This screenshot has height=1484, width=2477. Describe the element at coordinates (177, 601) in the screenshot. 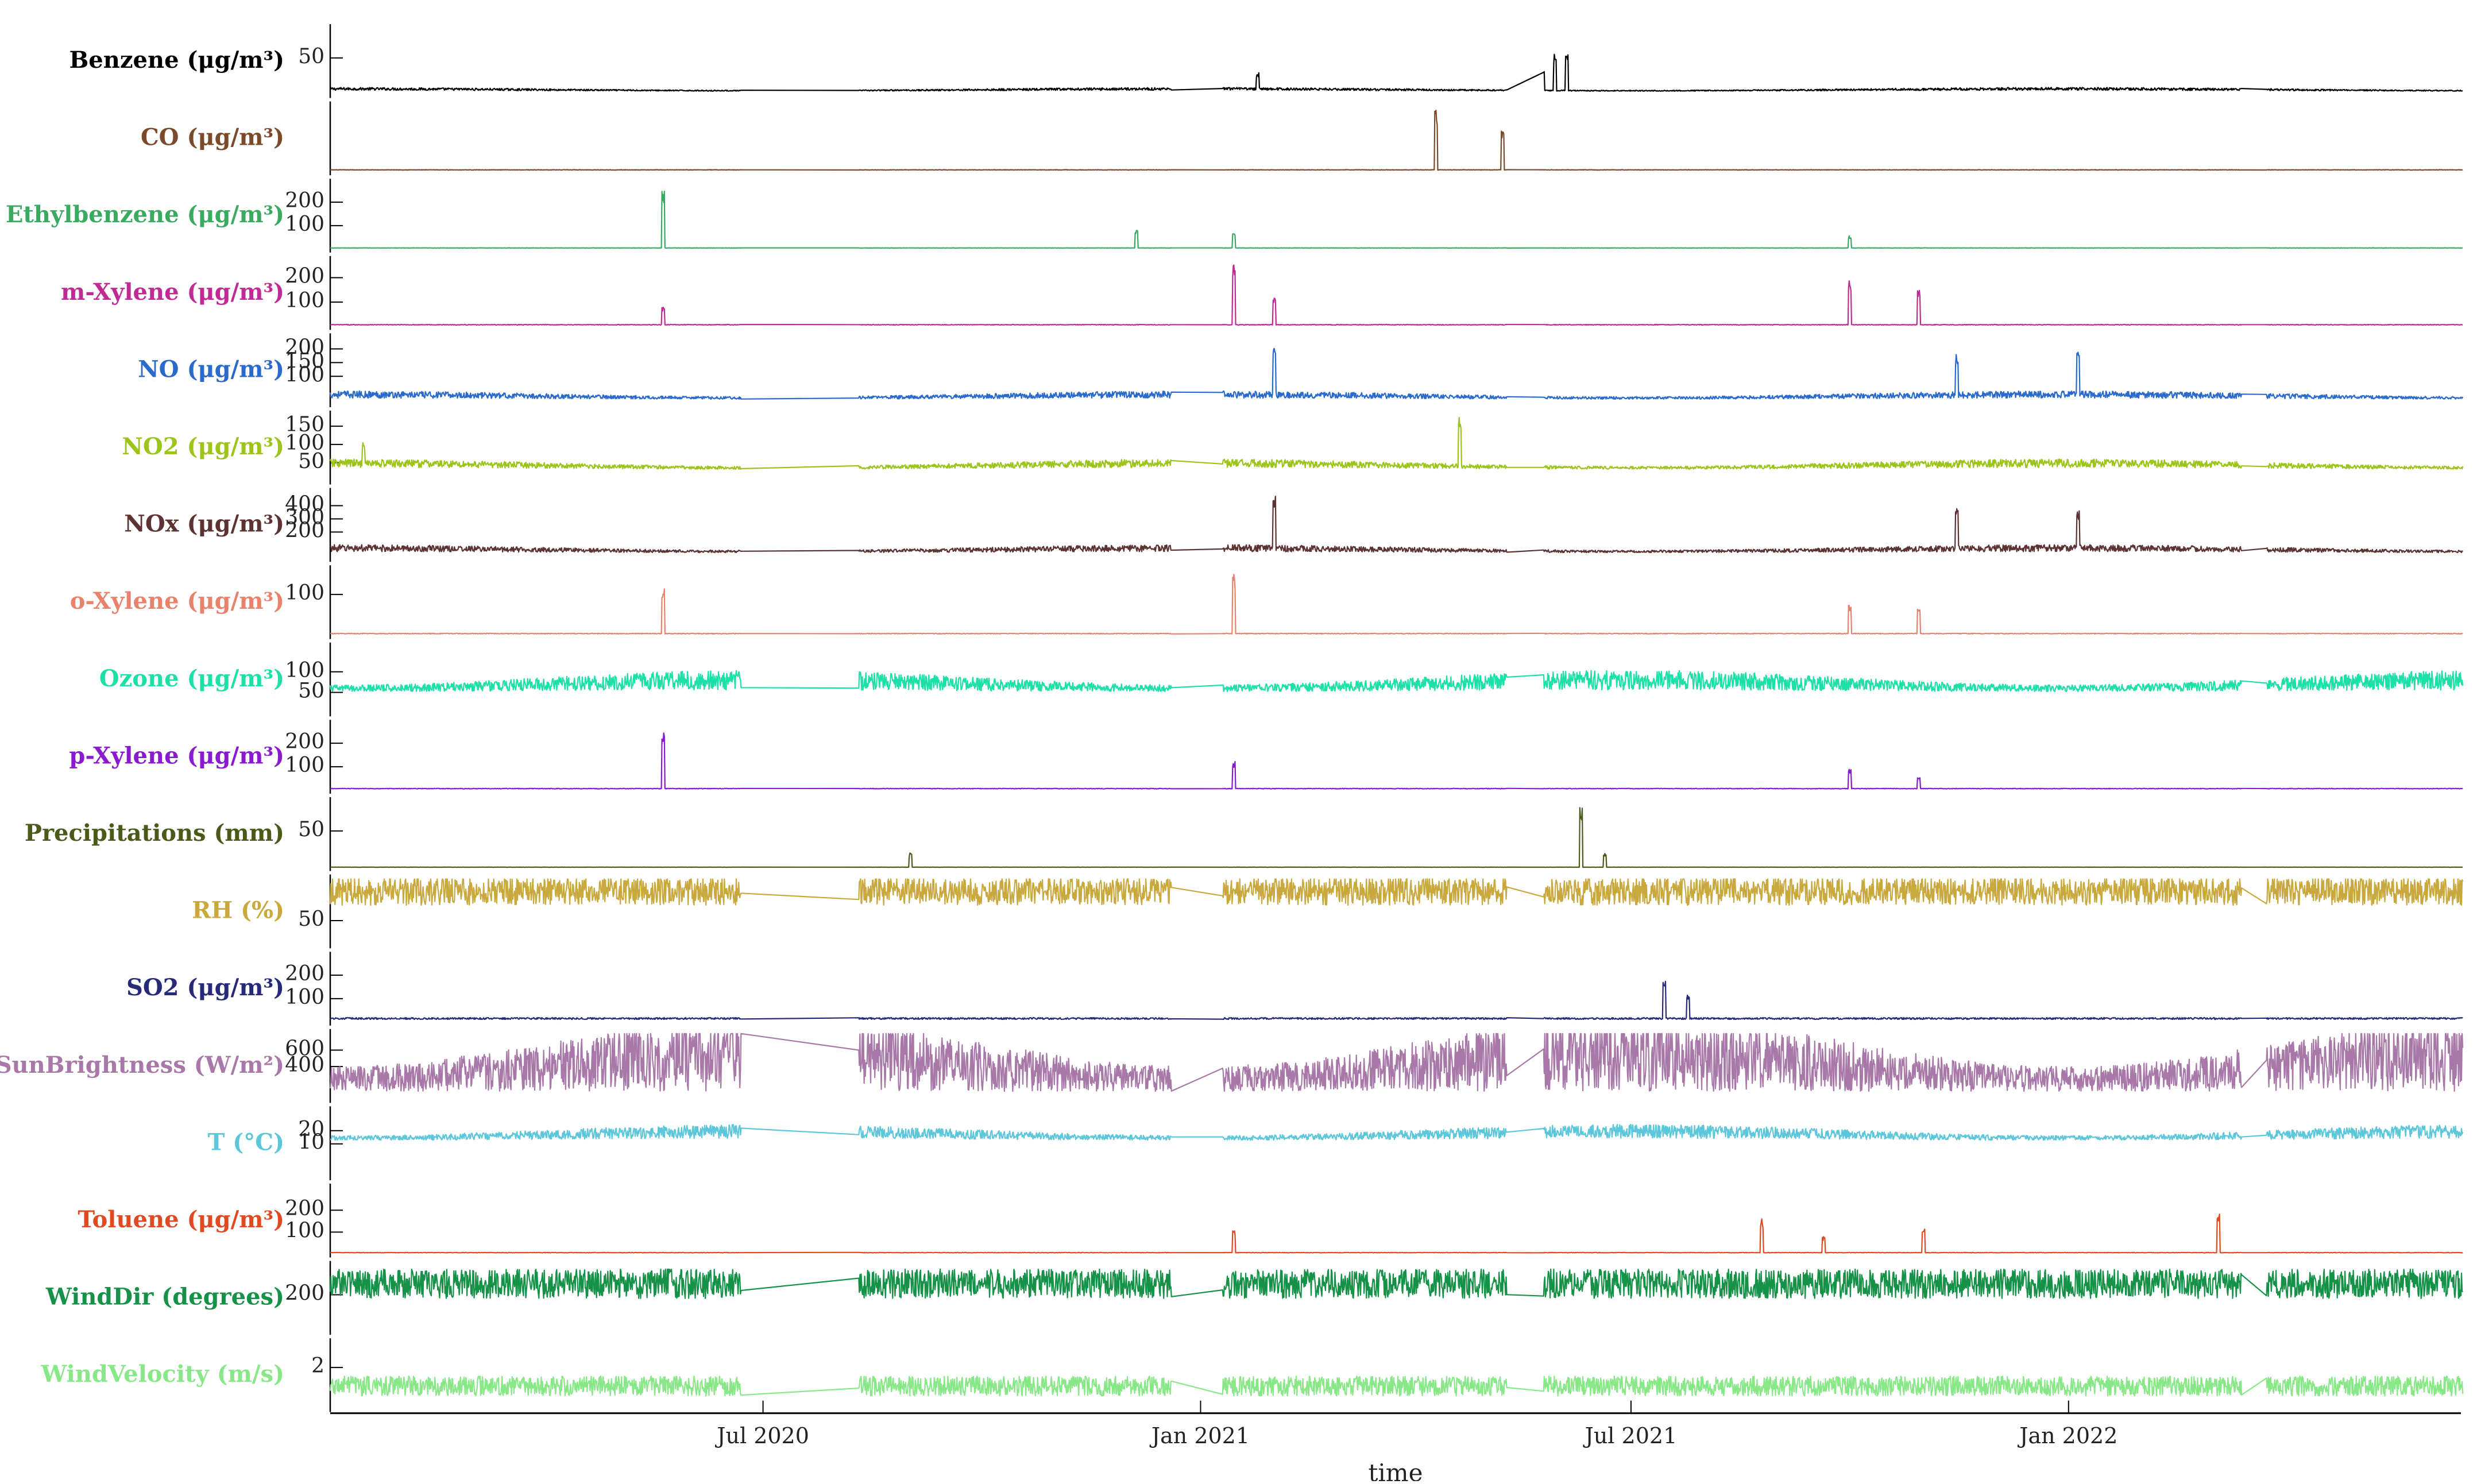

I see `series-label: o-Xylene (μg/m³)` at that location.